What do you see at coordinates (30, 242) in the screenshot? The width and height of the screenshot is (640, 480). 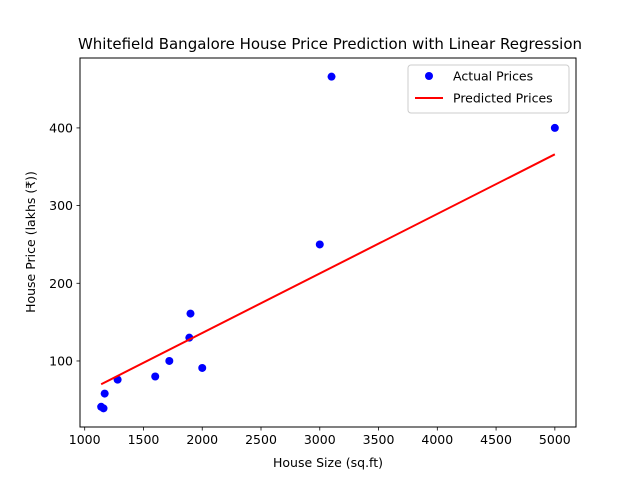 I see `y-axis-label: House Price (lakhs (₹))` at bounding box center [30, 242].